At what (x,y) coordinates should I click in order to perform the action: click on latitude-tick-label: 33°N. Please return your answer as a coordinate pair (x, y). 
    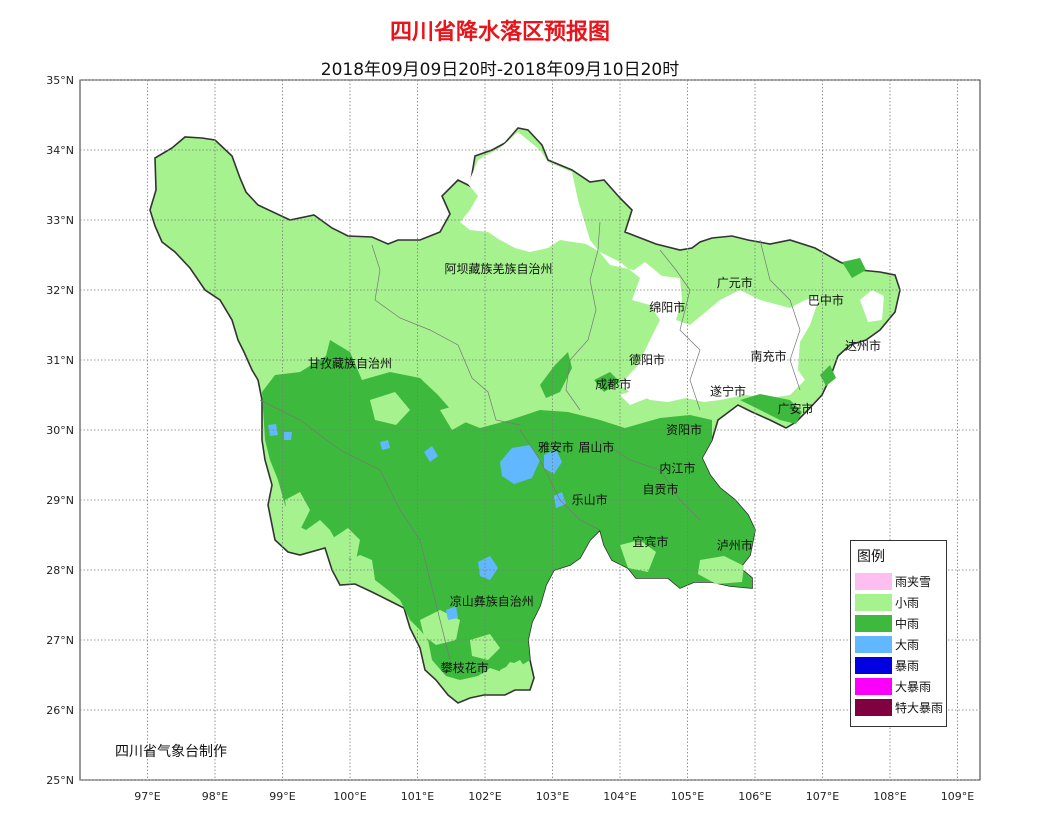
    Looking at the image, I should click on (60, 220).